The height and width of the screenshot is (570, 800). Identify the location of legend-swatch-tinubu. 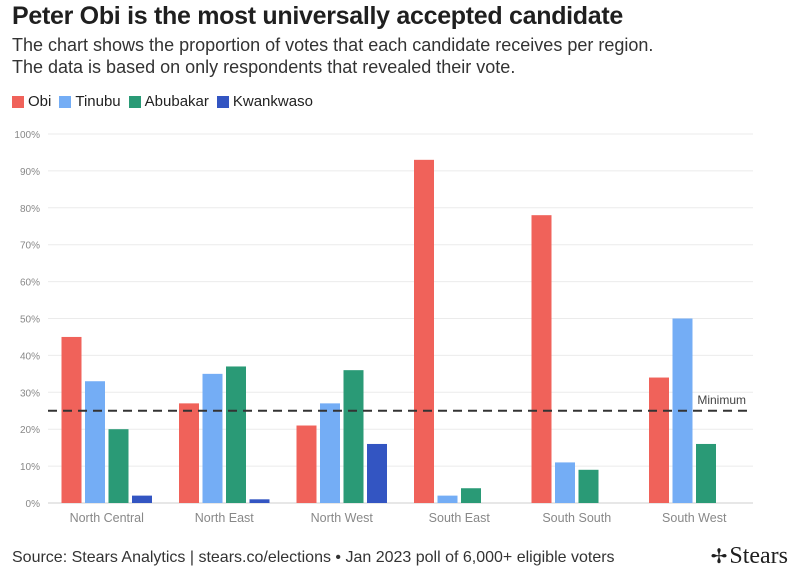
(65, 101).